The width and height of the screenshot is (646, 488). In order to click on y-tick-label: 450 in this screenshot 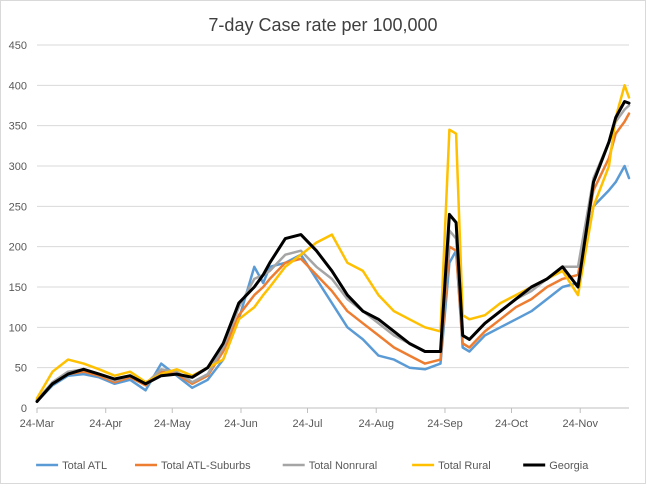, I will do `click(18, 46)`.